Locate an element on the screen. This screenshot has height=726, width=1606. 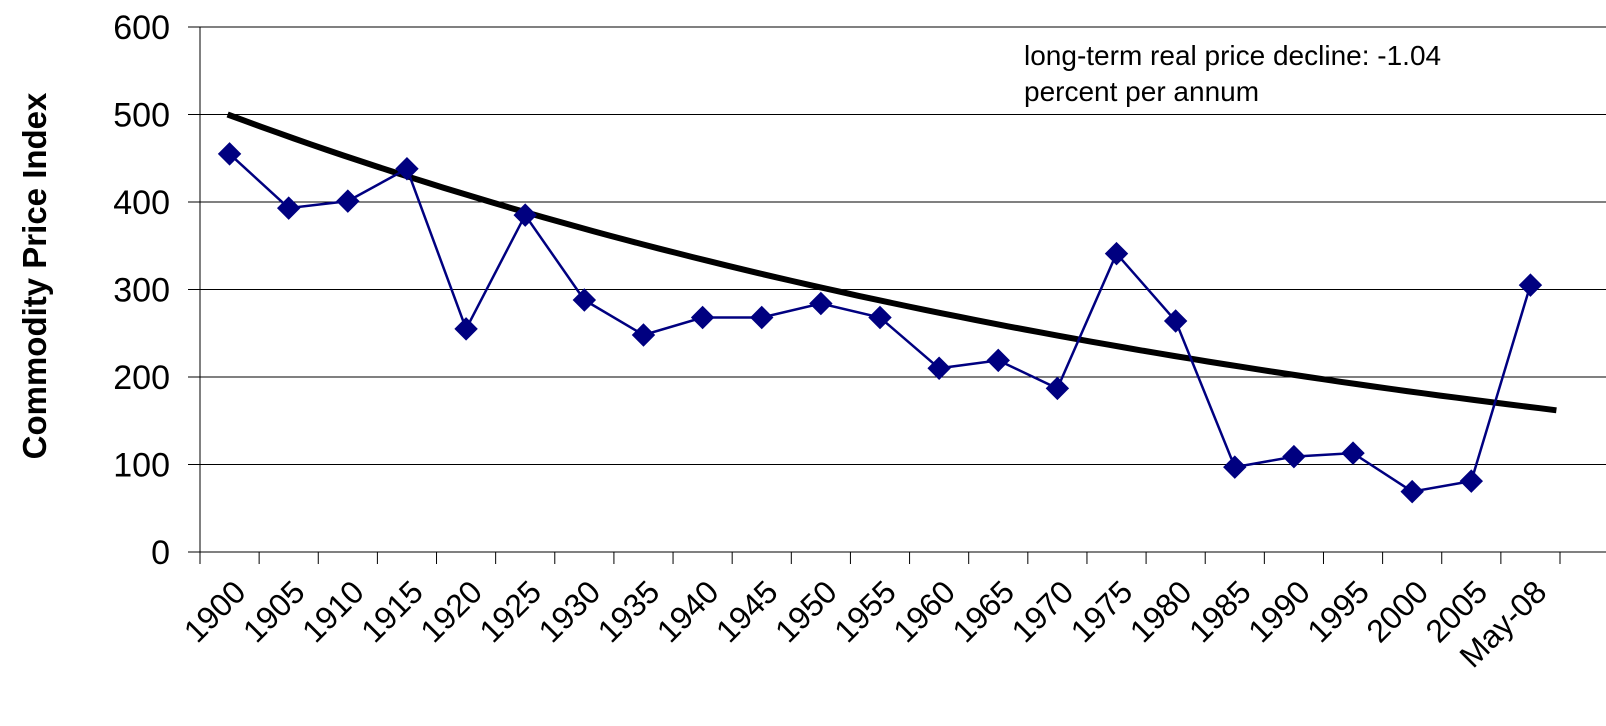
trend-annotation-line2: percent per annum is located at coordinates (1142, 91).